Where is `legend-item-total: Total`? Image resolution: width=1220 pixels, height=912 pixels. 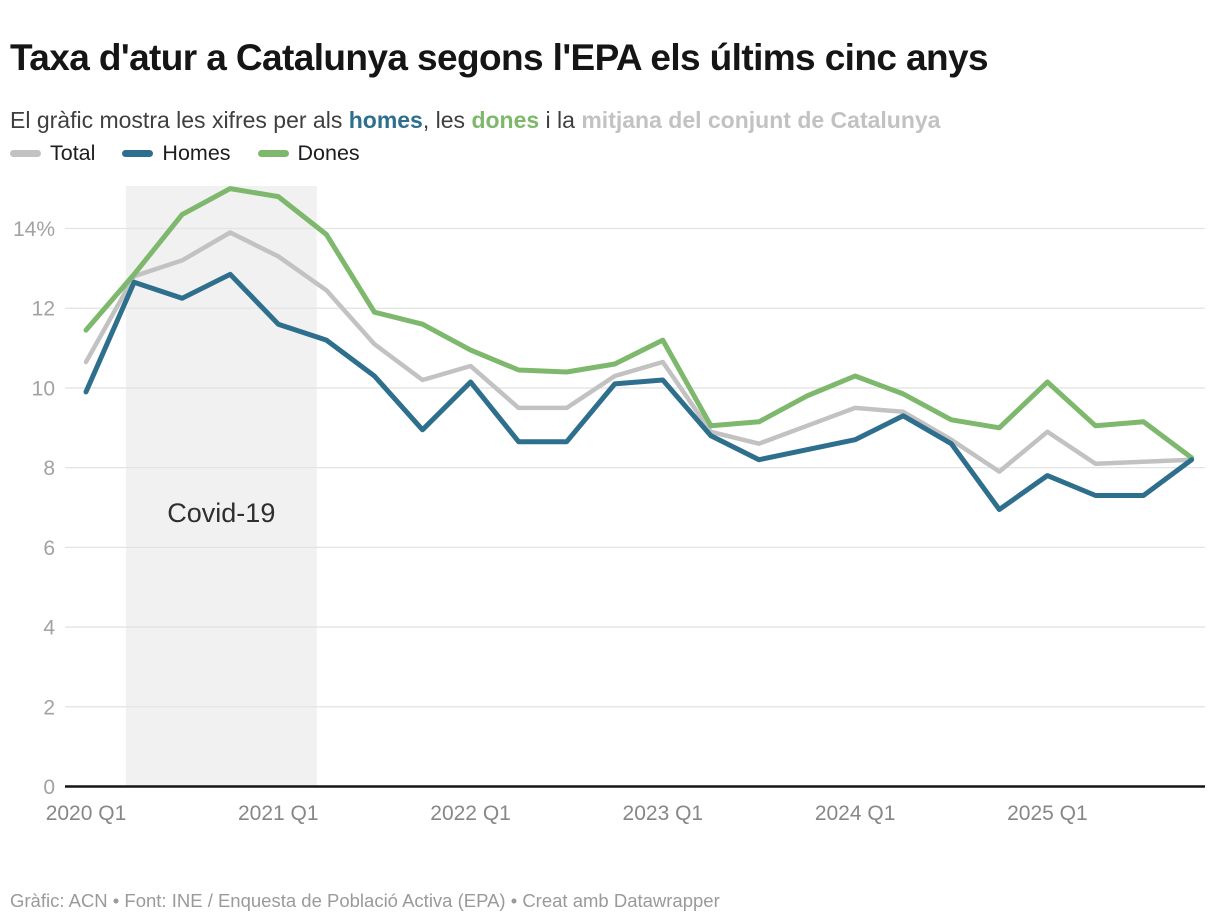 legend-item-total: Total is located at coordinates (52, 153).